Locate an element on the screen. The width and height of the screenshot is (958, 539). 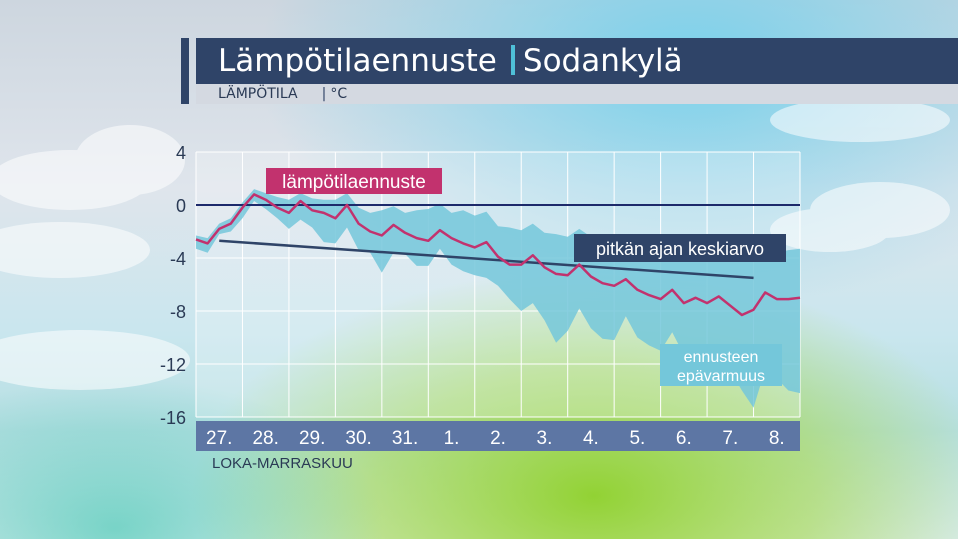
x-tick-label: 5. is located at coordinates (637, 438).